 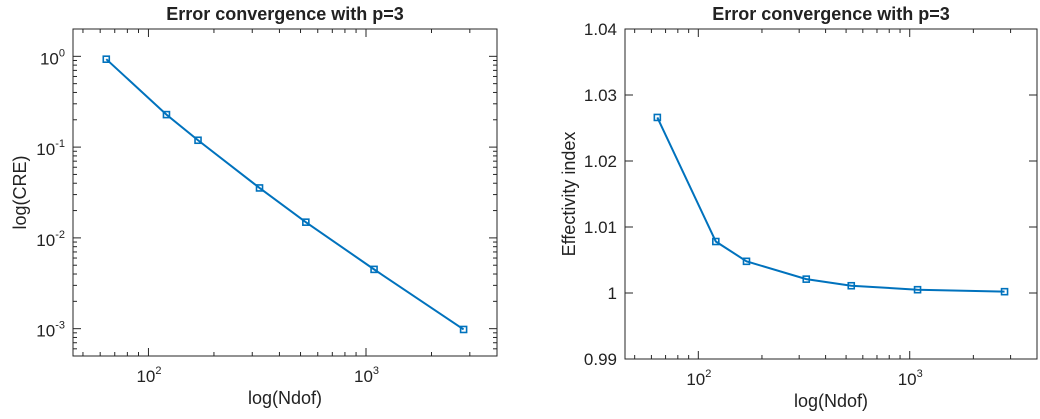 What do you see at coordinates (600, 29) in the screenshot?
I see `y-tick-label: 1.04` at bounding box center [600, 29].